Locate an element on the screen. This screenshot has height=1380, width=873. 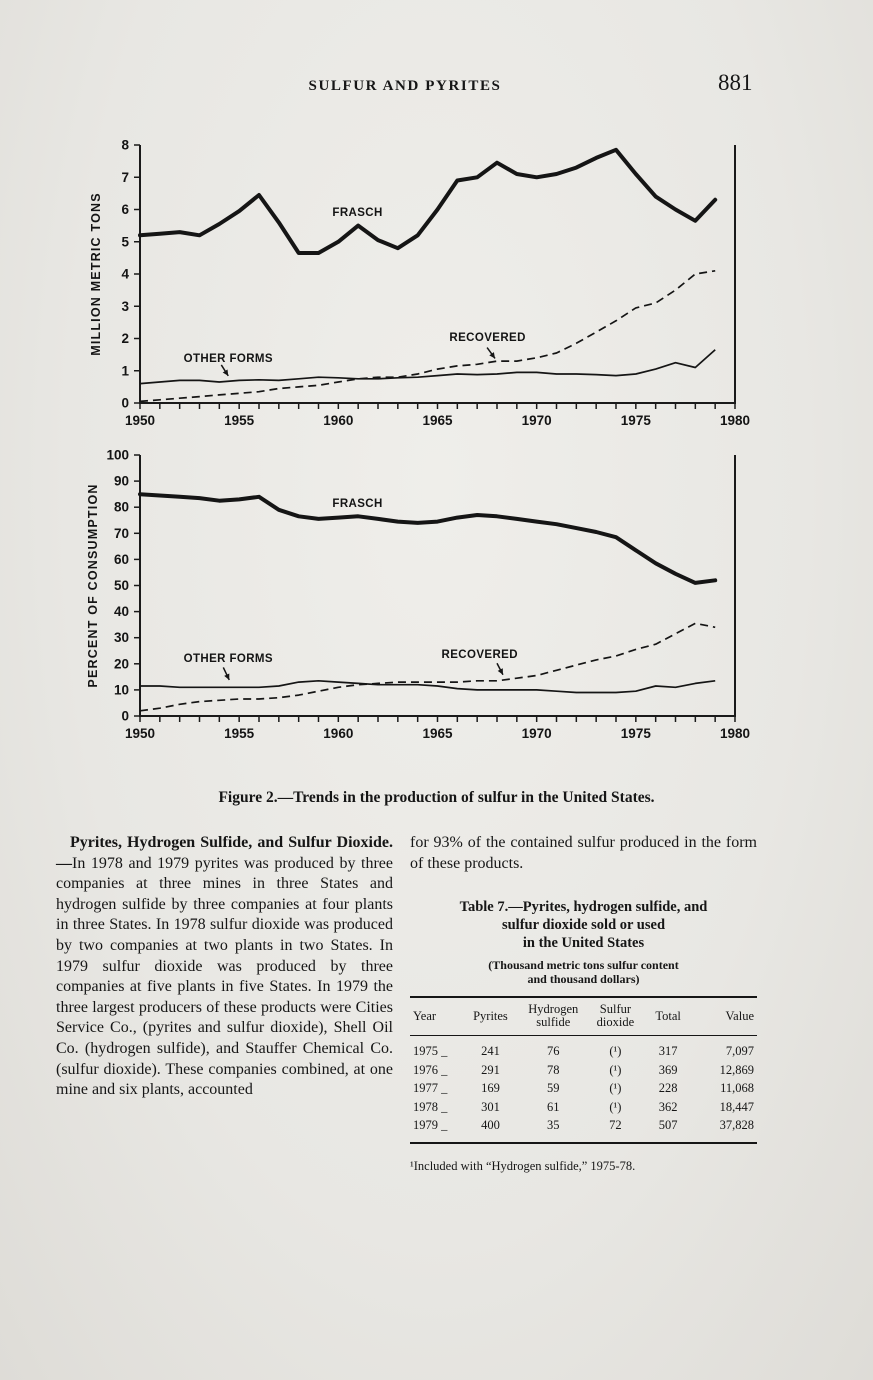
y-tick-label: 4 is located at coordinates (125, 274).